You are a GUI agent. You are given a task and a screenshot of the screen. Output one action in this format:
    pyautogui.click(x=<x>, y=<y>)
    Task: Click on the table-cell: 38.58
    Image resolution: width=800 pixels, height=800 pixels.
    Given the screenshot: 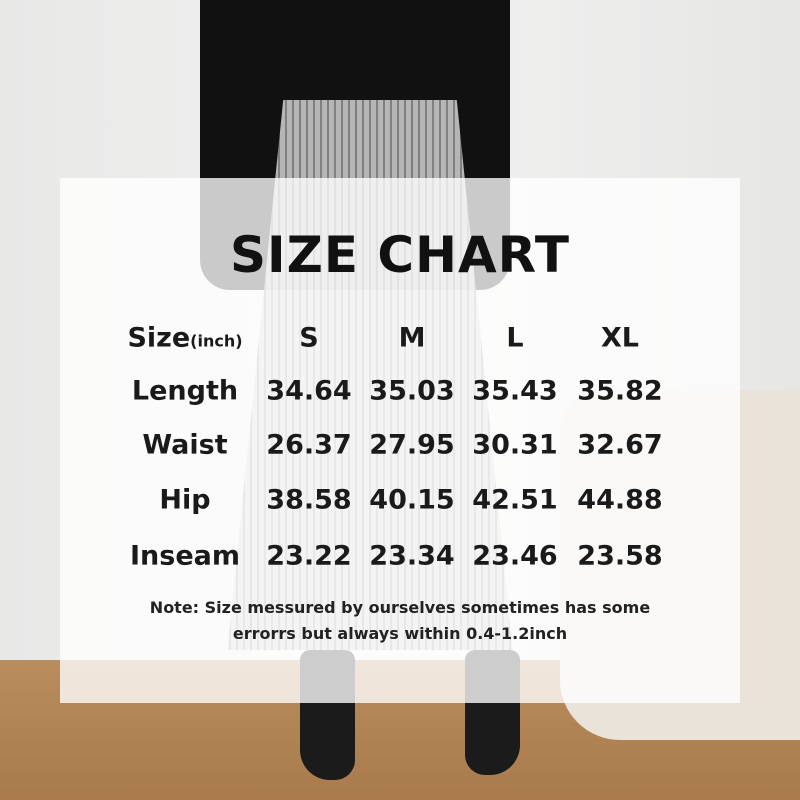 What is the action you would take?
    pyautogui.click(x=309, y=500)
    